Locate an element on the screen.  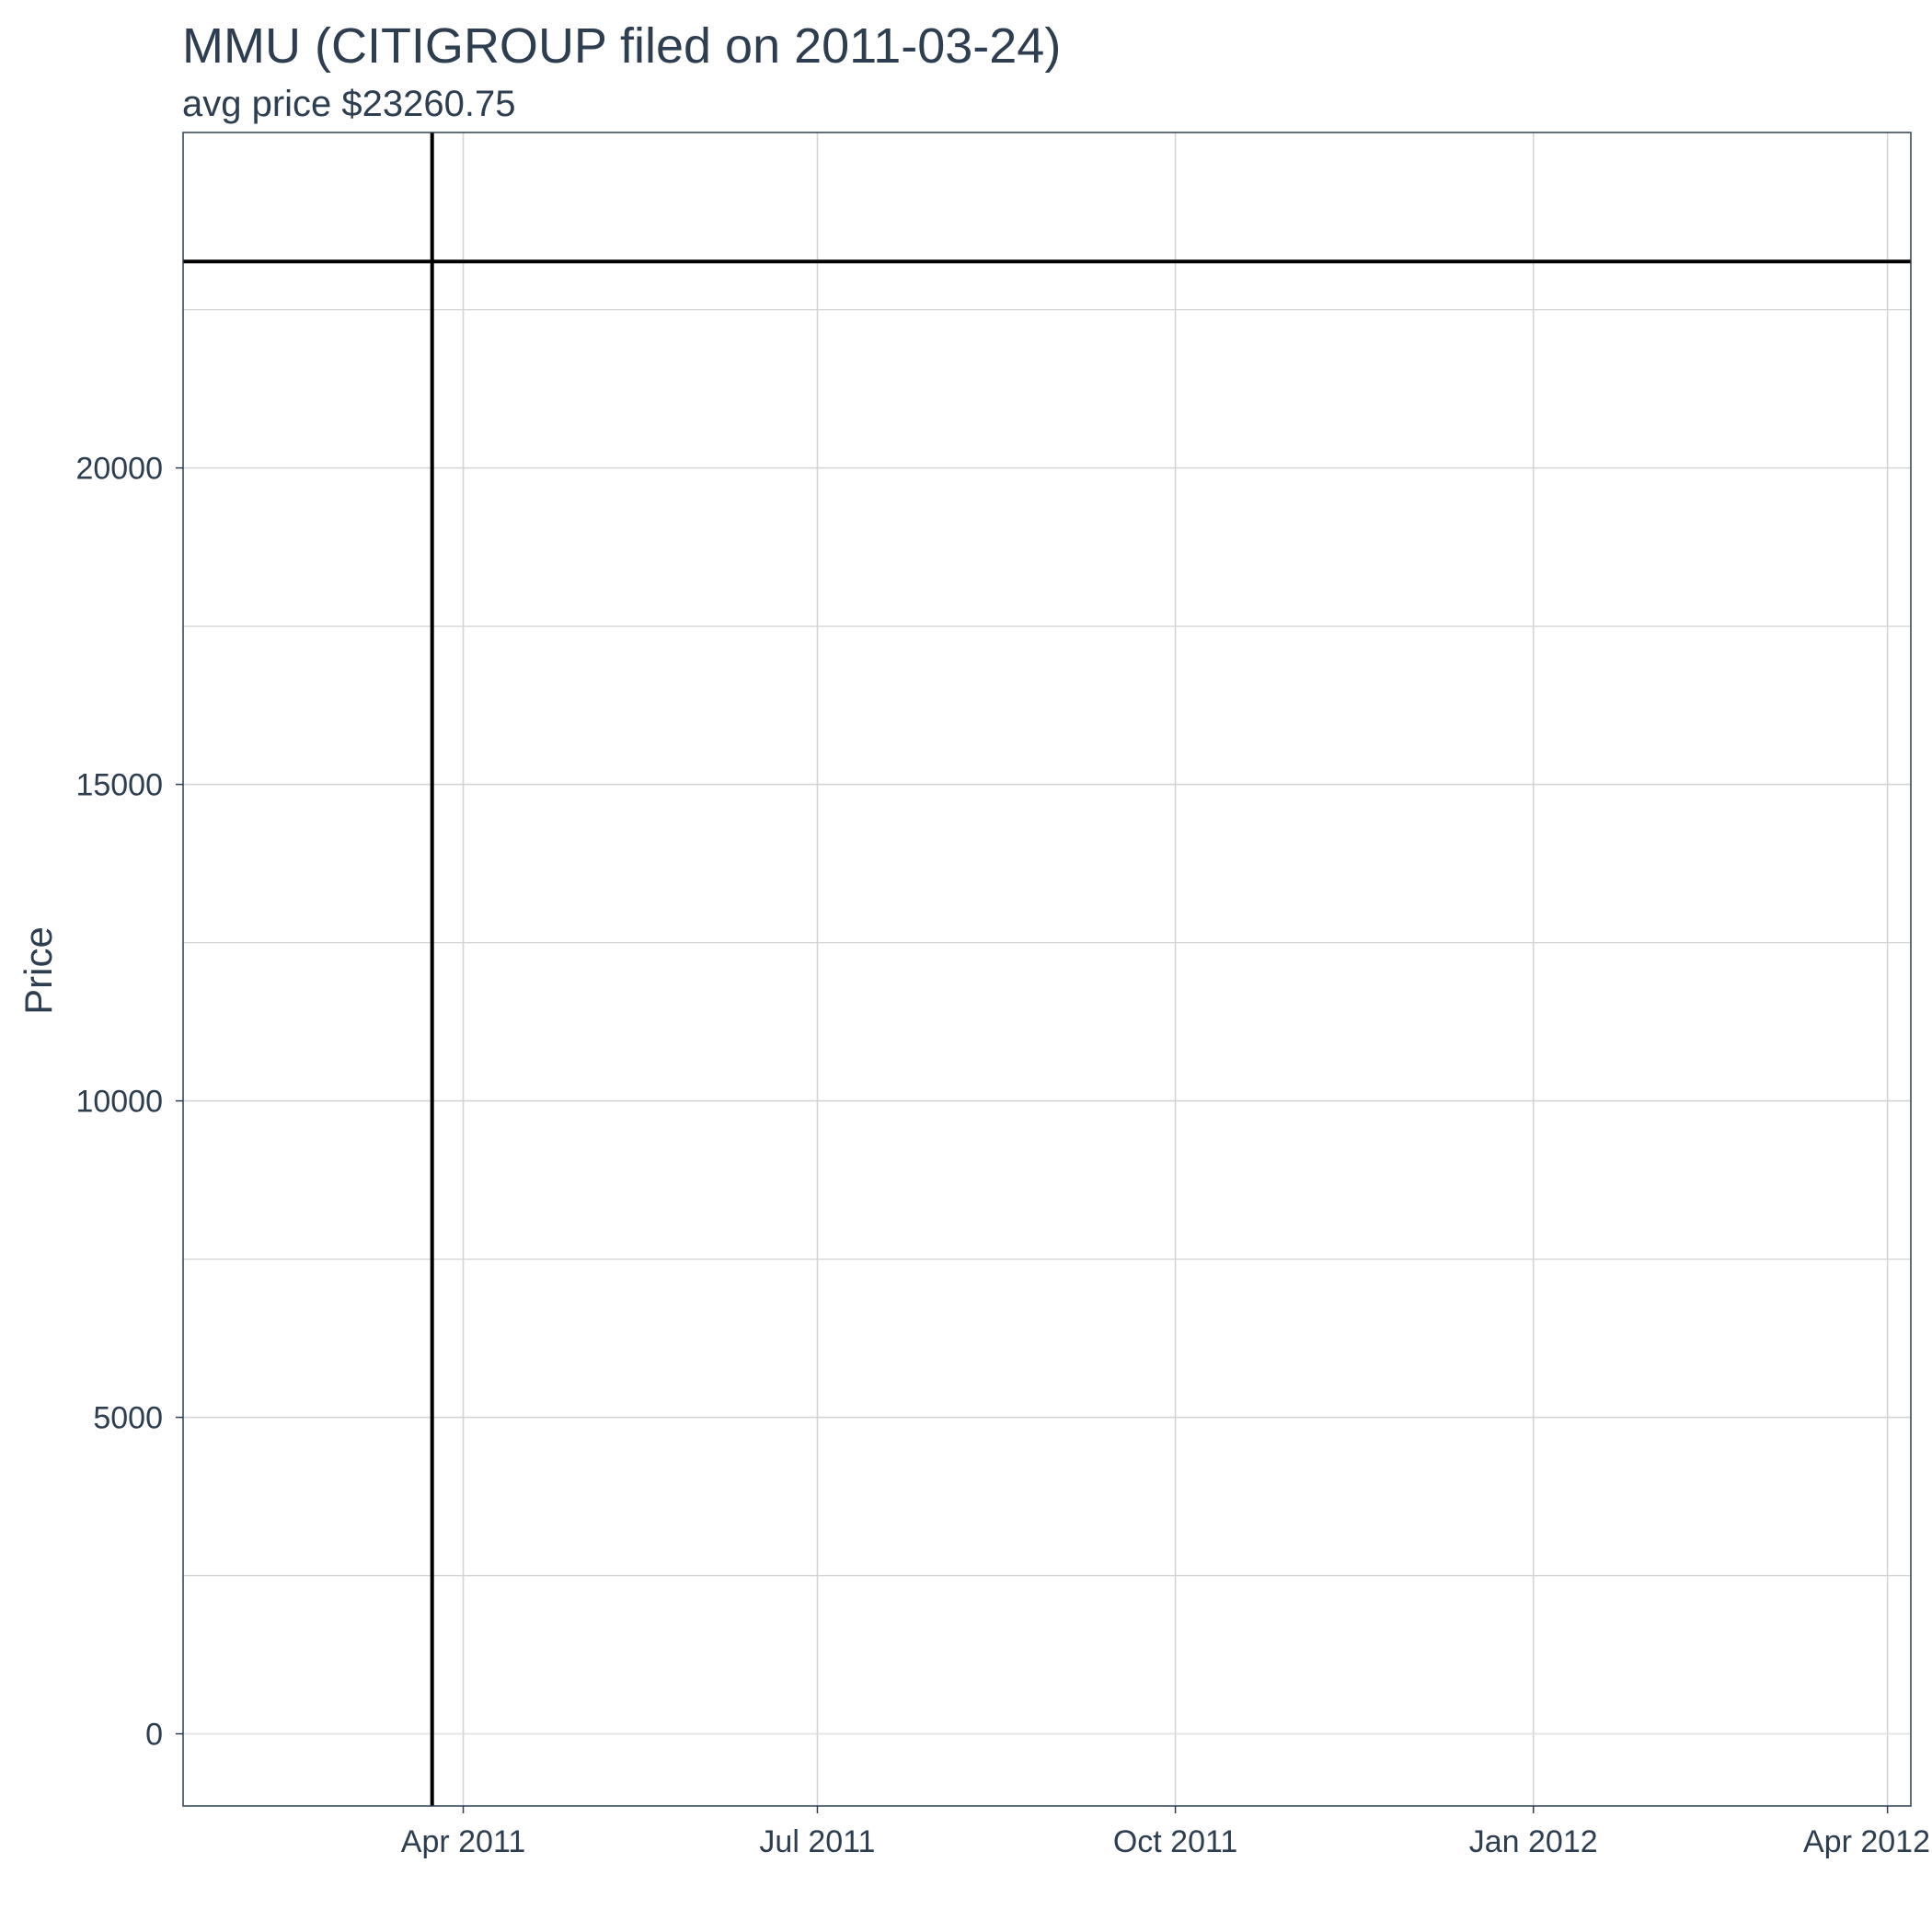
x-tick-label: Apr 2011 is located at coordinates (463, 1841).